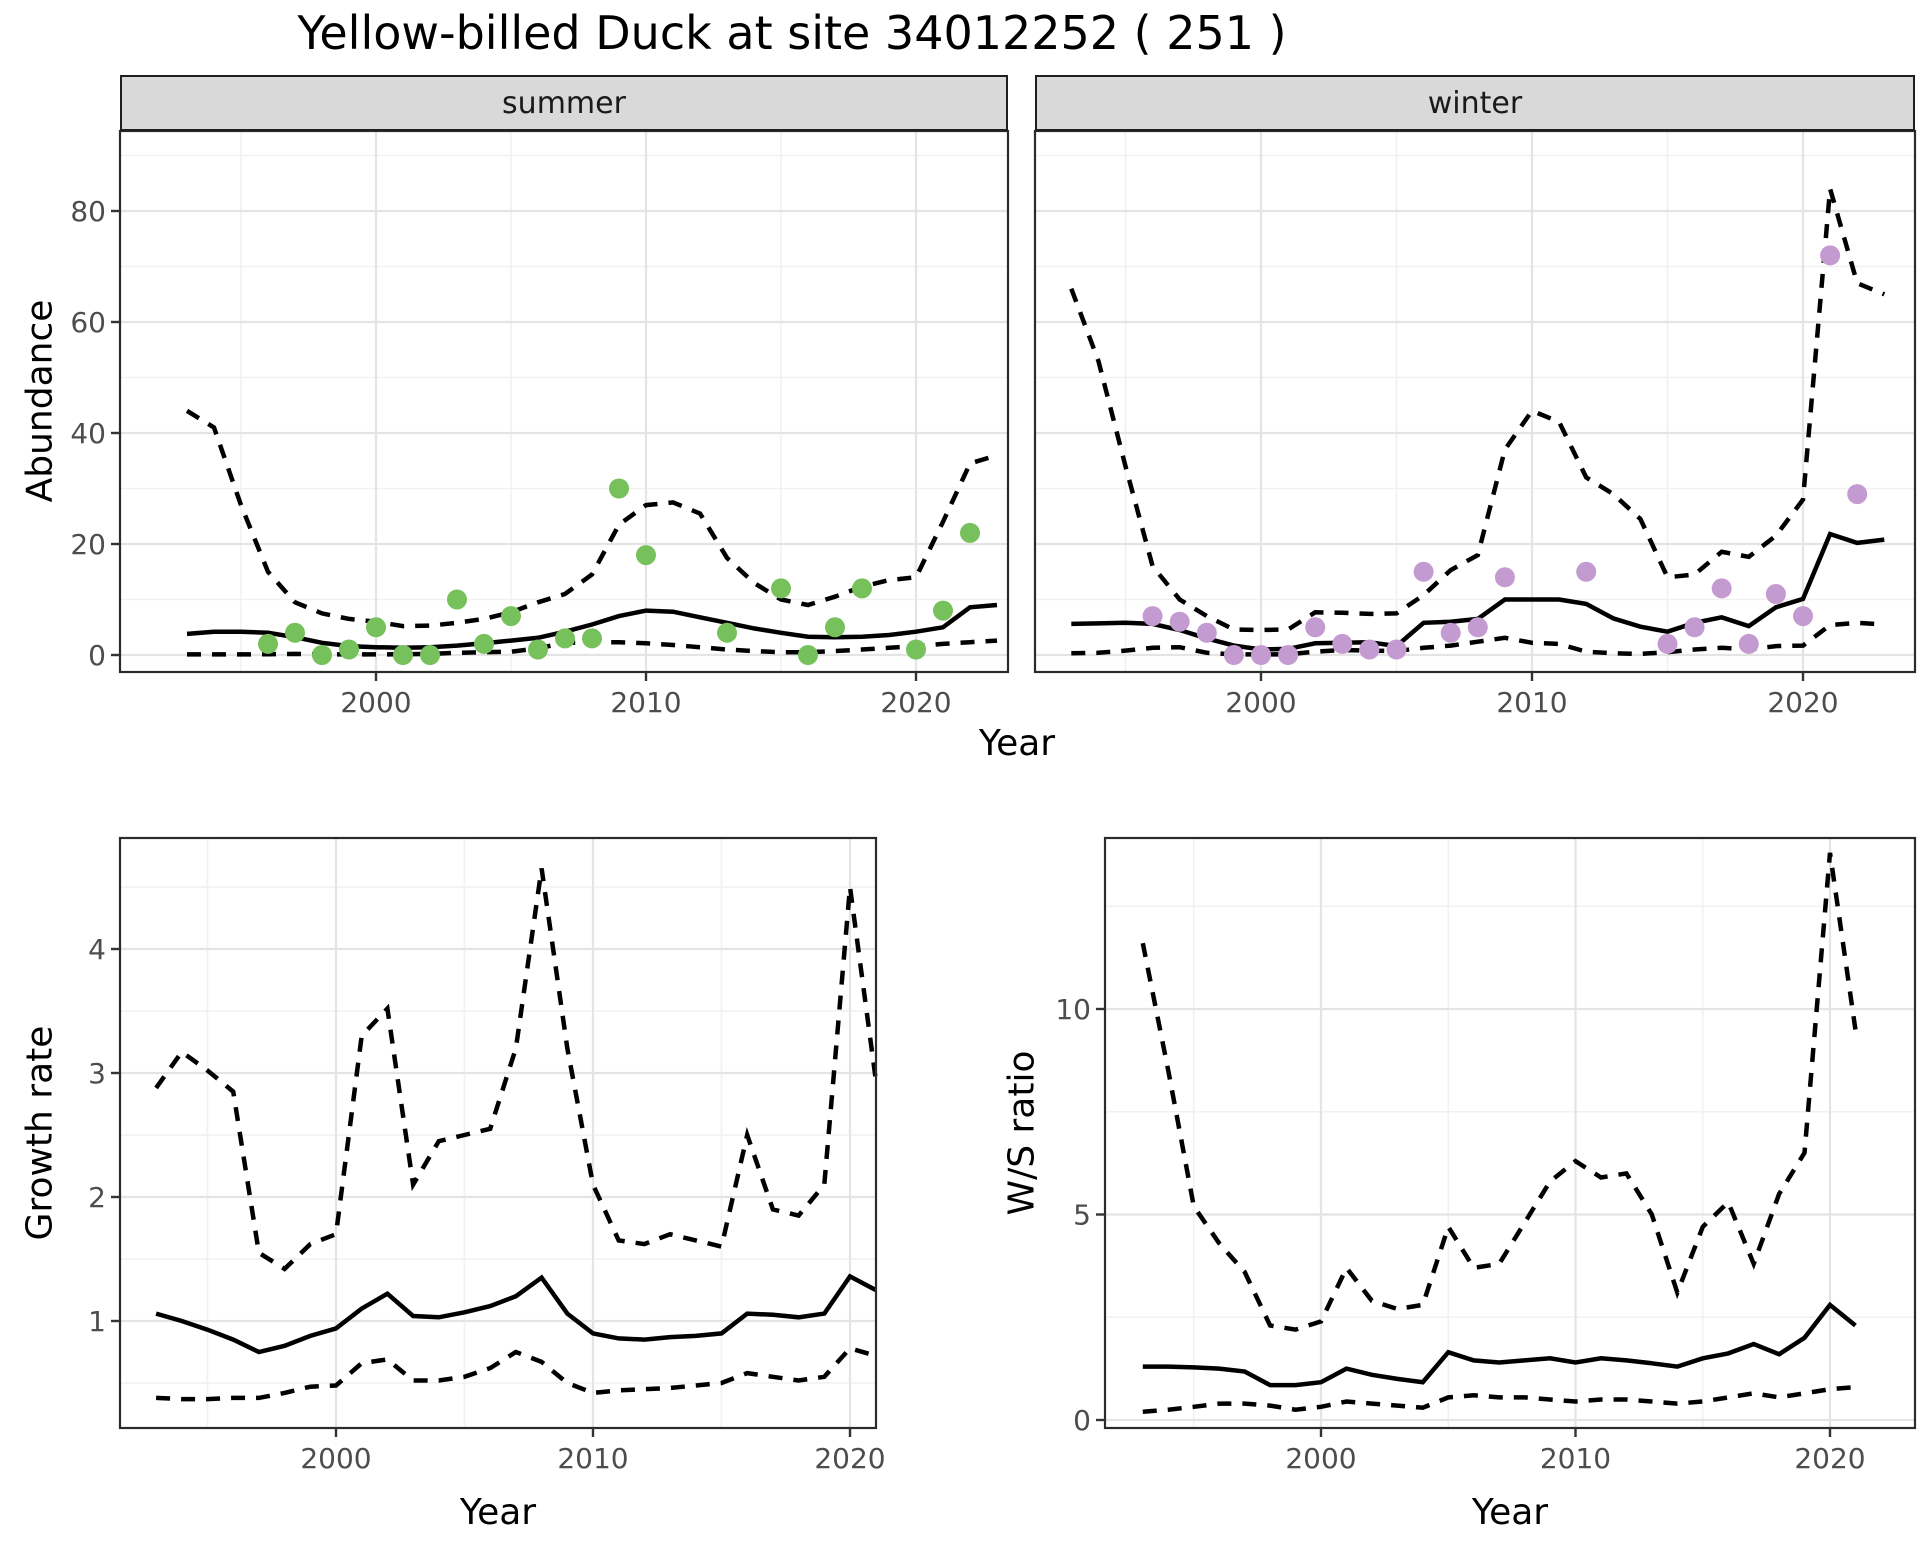 The height and width of the screenshot is (1560, 1920). What do you see at coordinates (1082, 1215) in the screenshot?
I see `y-tick-label: 5` at bounding box center [1082, 1215].